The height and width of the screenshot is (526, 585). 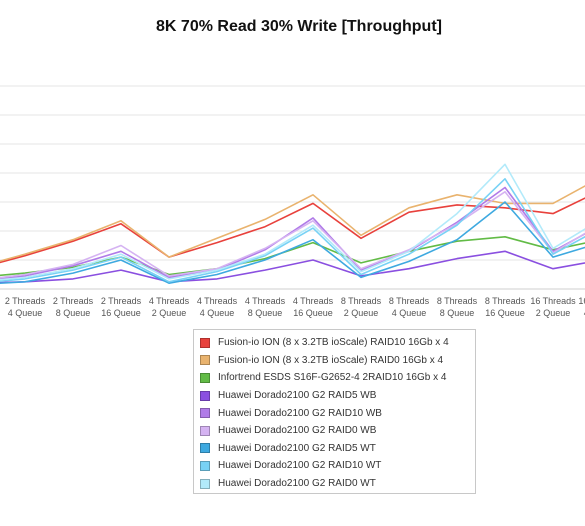 I want to click on legend-item: Huawei Dorado2100 G2 RAID10 WT, so click(x=334, y=466).